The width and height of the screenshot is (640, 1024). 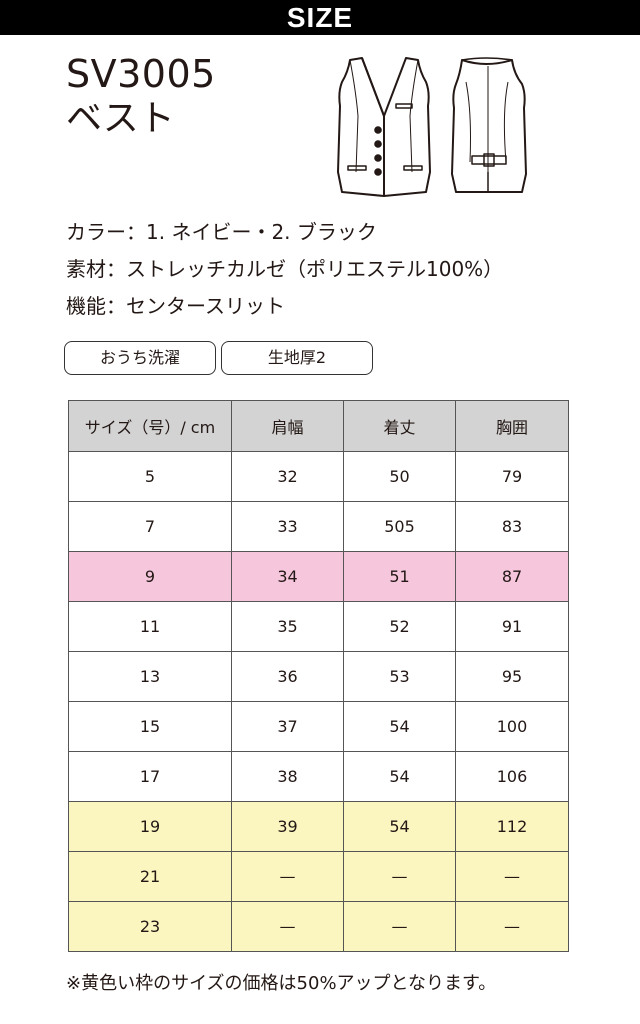 I want to click on table-row: 13 36 53 95, so click(x=318, y=676).